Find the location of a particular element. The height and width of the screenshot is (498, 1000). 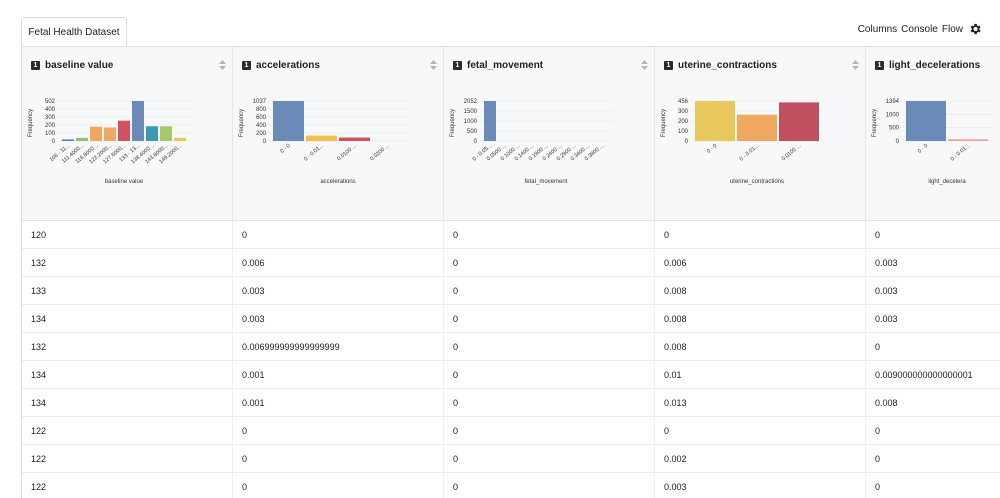

table-cell: 120 is located at coordinates (127, 235).